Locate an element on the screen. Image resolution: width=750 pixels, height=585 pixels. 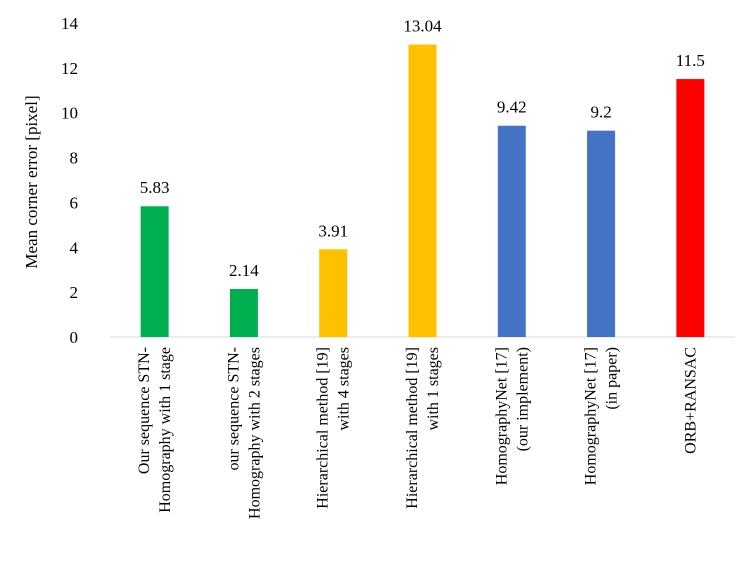
category-label-line: Homography with 2 stages is located at coordinates (254, 433).